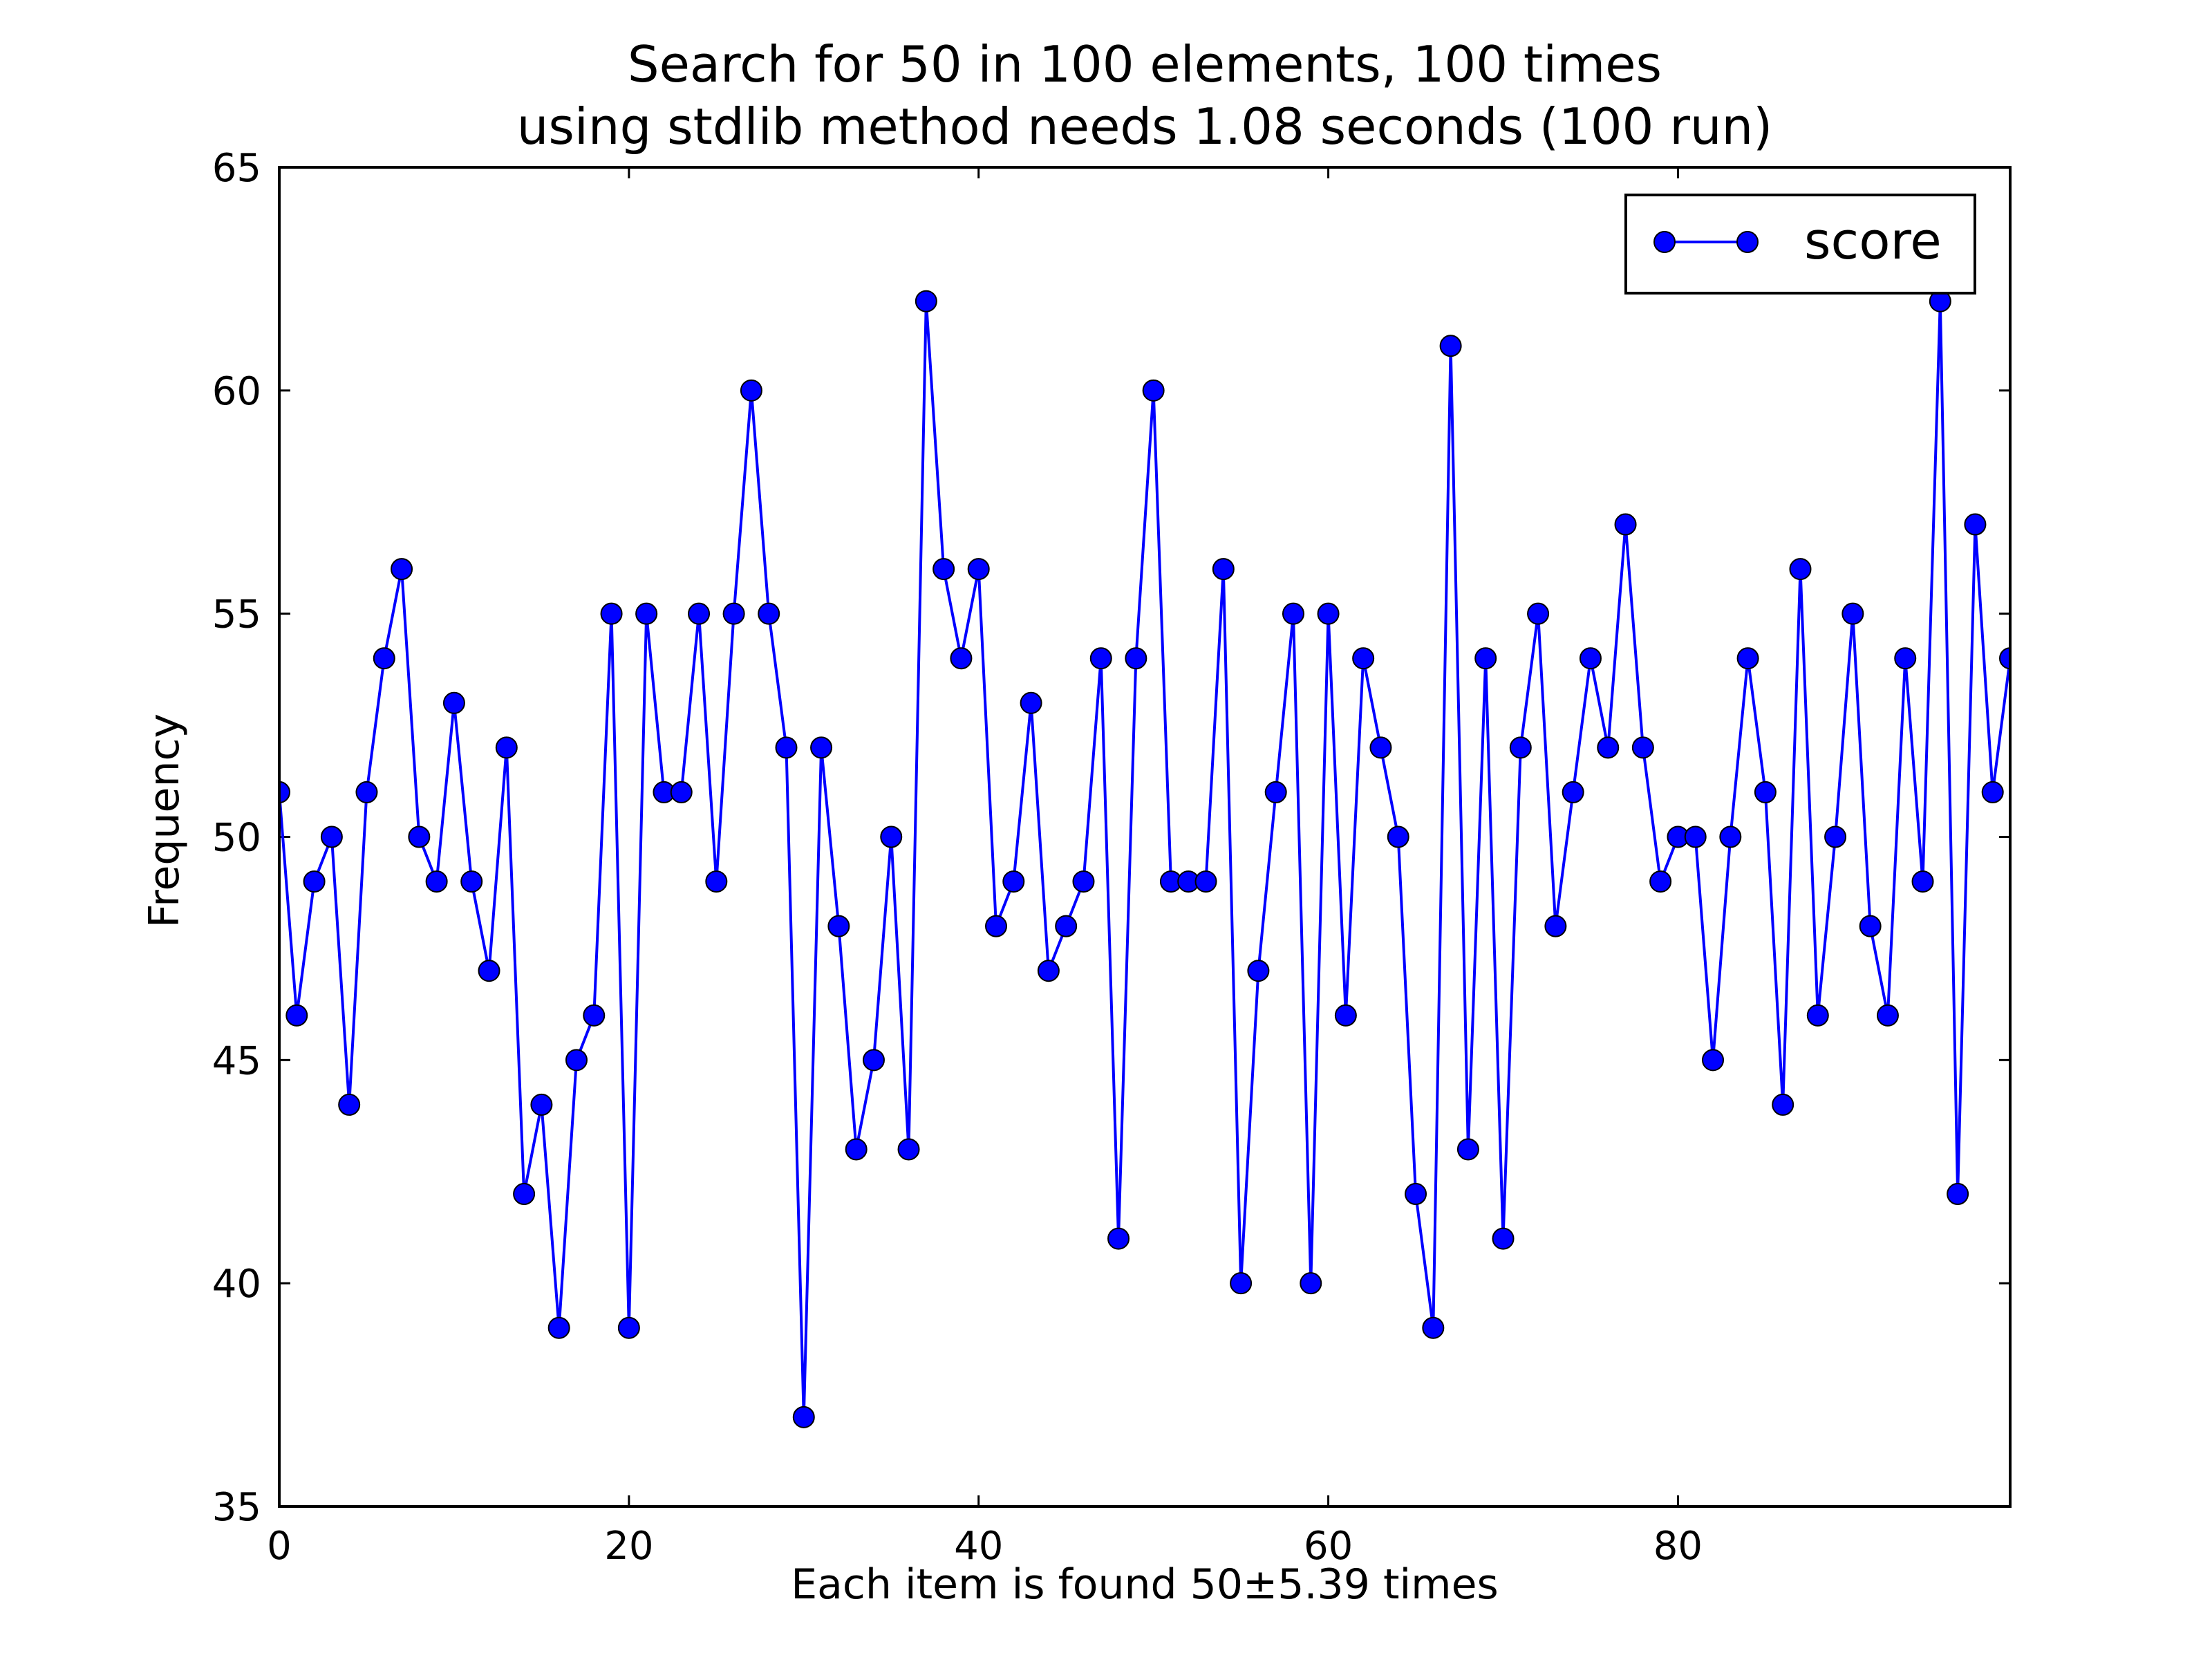 The width and height of the screenshot is (2212, 1662). What do you see at coordinates (1665, 242) in the screenshot?
I see `legend-marker-left` at bounding box center [1665, 242].